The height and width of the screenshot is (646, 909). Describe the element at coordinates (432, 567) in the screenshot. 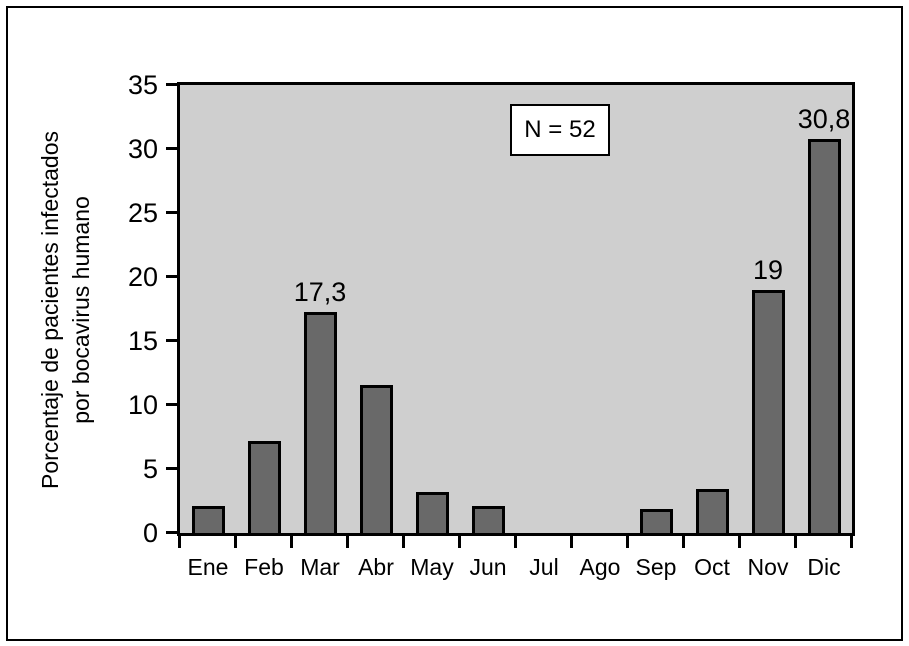

I see `x-axis-label-may: May` at that location.